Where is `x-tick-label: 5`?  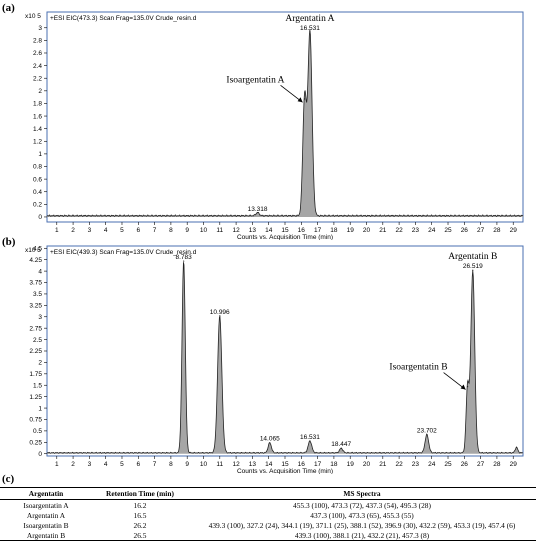
x-tick-label: 5 is located at coordinates (122, 230).